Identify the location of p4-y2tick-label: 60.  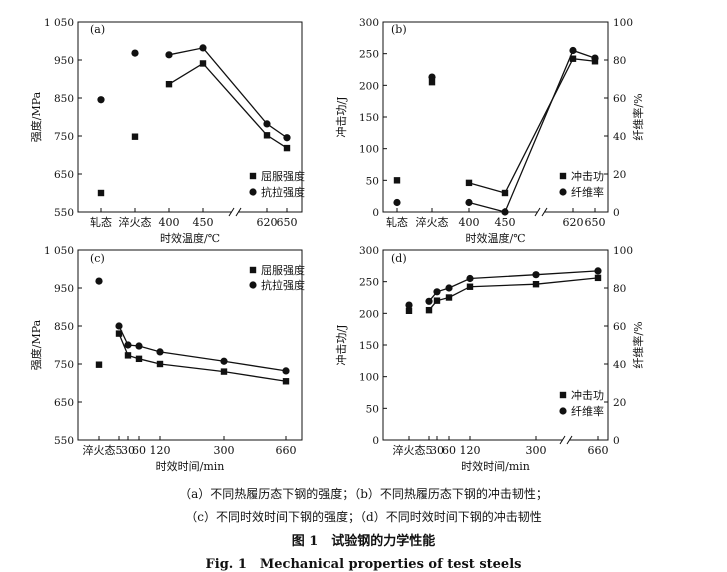
(619, 327).